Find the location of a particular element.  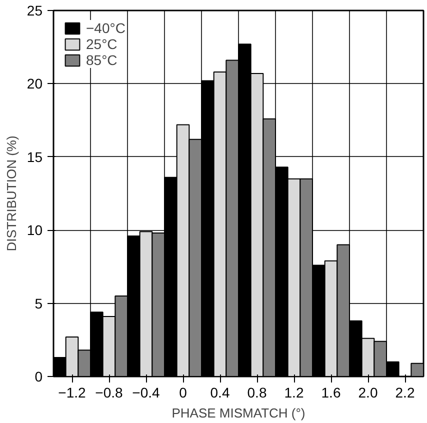

x-tick-label: 2.0 is located at coordinates (368, 392).